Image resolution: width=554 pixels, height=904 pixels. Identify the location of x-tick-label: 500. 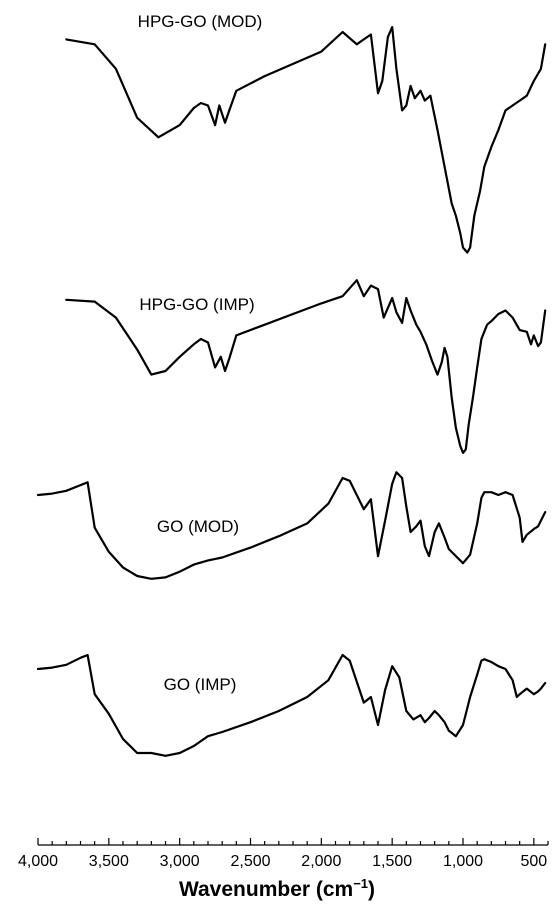
(533, 861).